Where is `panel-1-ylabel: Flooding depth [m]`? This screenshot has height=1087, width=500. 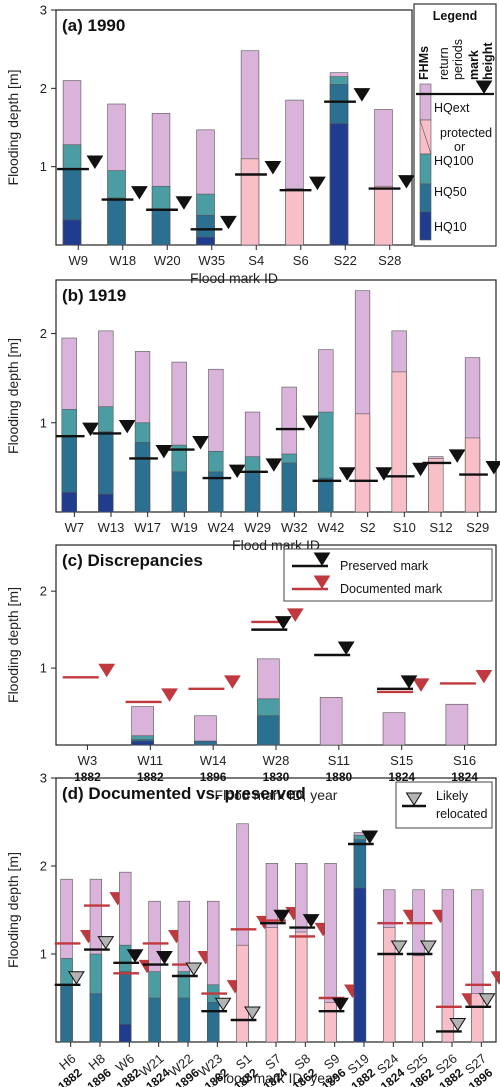
panel-1-ylabel: Flooding depth [m] is located at coordinates (13, 128).